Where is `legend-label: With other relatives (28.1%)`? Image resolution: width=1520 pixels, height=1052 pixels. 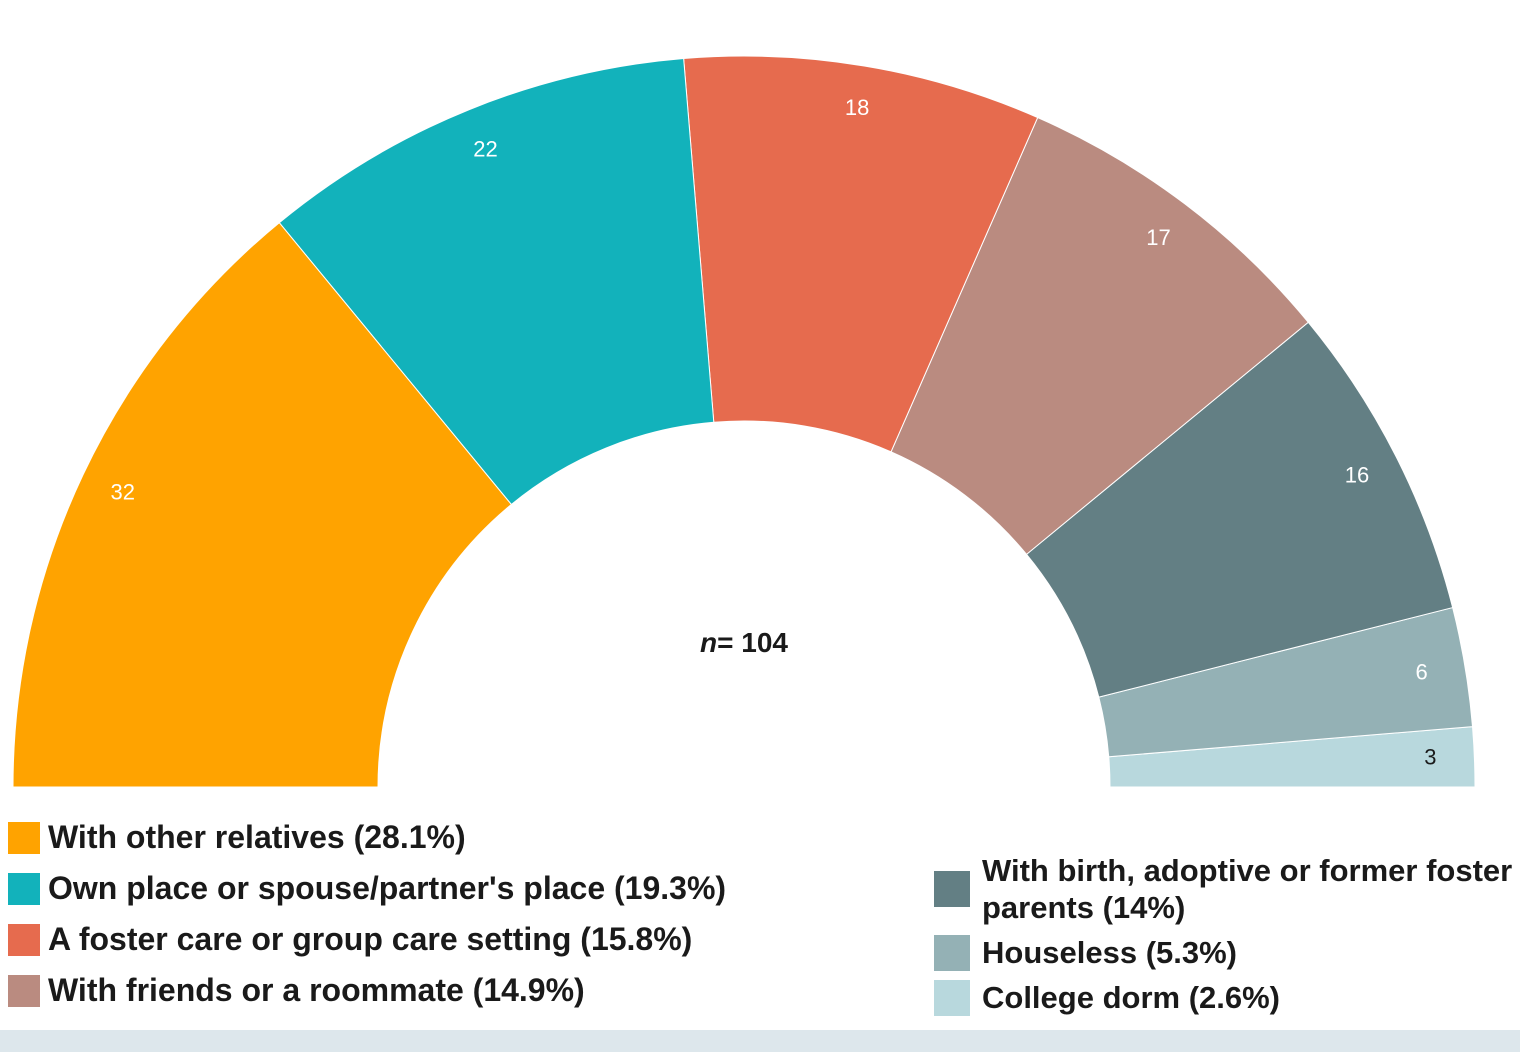 legend-label: With other relatives (28.1%) is located at coordinates (257, 837).